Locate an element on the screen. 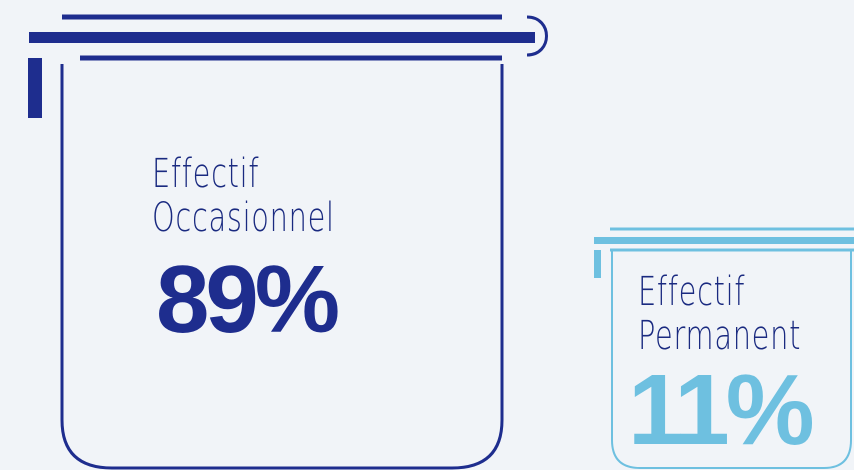 Image resolution: width=854 pixels, height=470 pixels. jar-occasionnel-lid-bar is located at coordinates (282, 37).